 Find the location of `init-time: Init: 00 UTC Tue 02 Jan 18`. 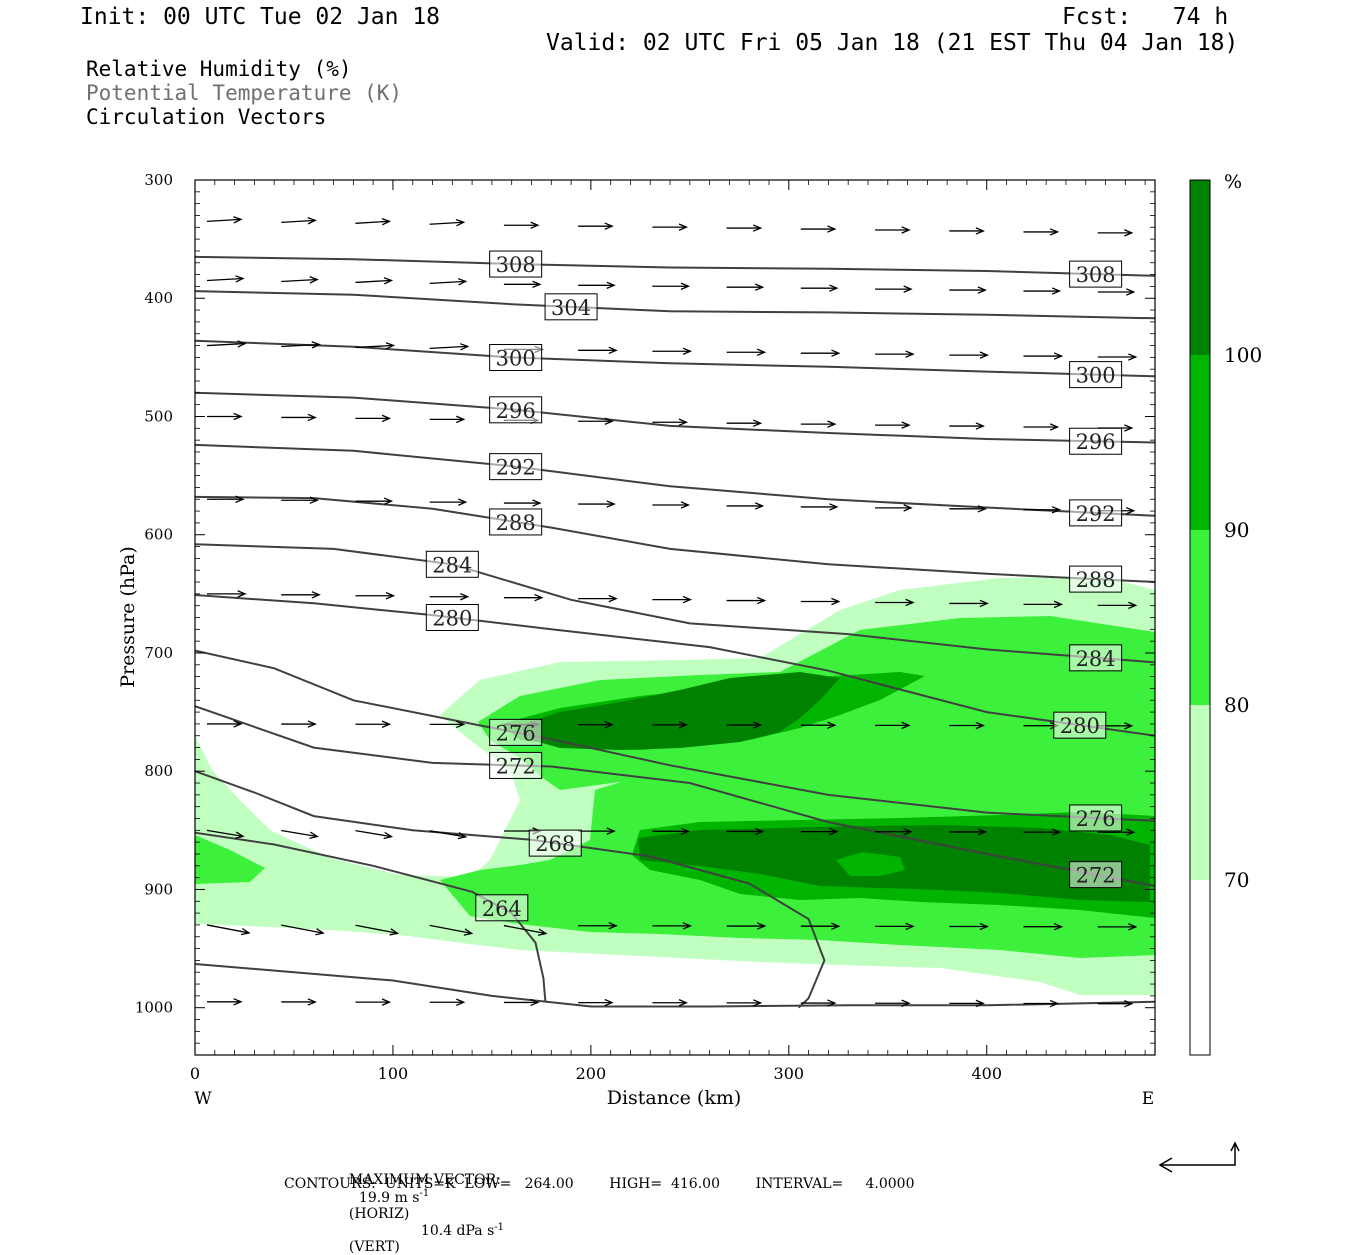

init-time: Init: 00 UTC Tue 02 Jan 18 is located at coordinates (260, 17).